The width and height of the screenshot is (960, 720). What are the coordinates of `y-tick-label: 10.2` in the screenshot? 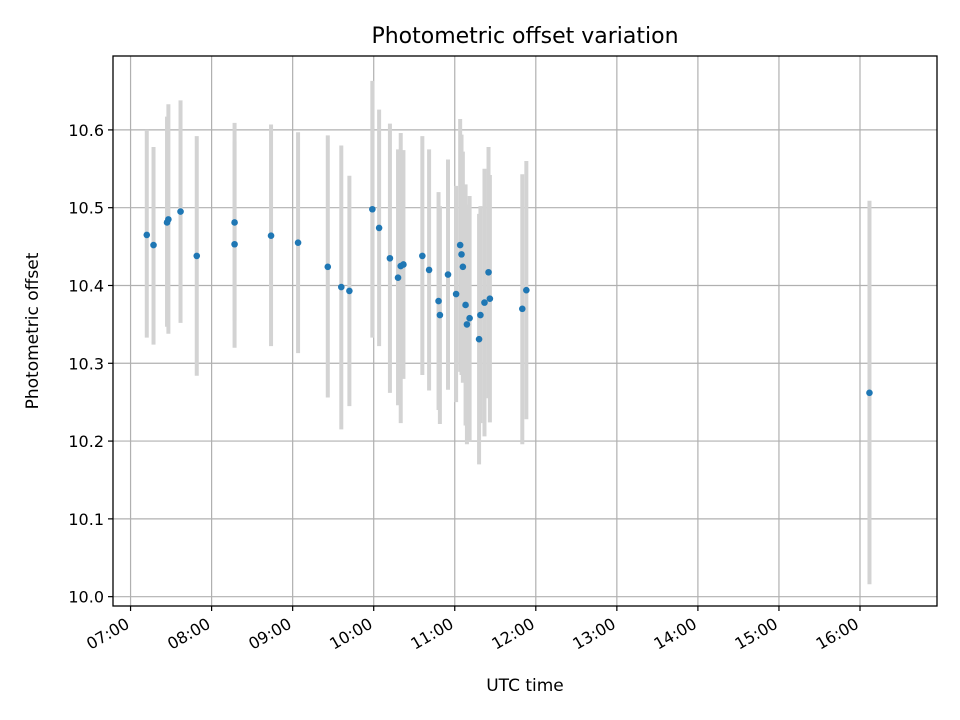 It's located at (86, 441).